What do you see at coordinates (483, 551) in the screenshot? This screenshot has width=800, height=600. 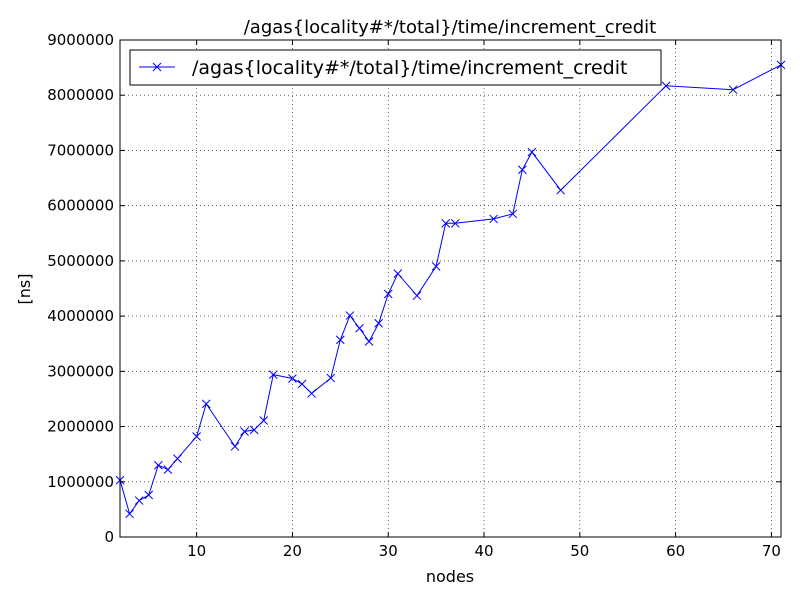 I see `x-tick-label: 40` at bounding box center [483, 551].